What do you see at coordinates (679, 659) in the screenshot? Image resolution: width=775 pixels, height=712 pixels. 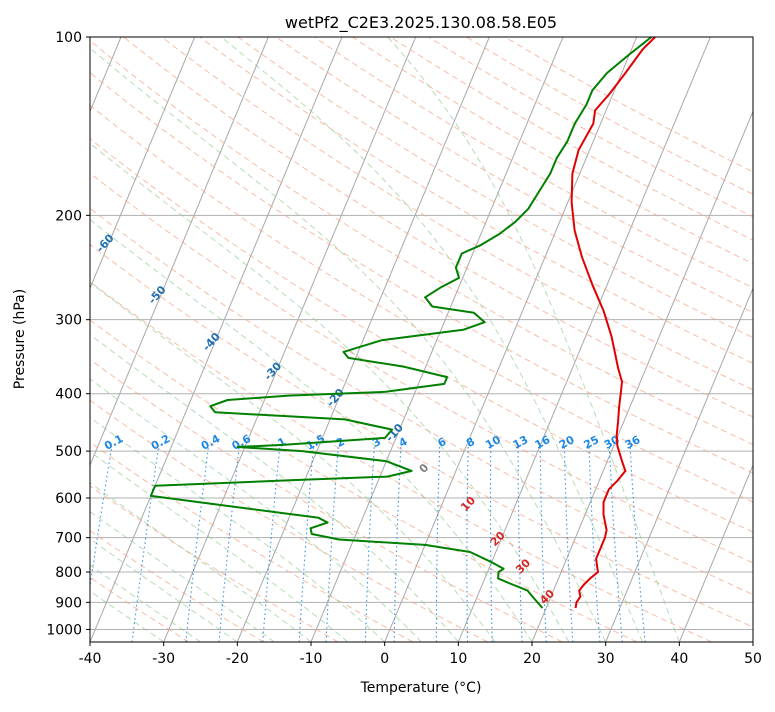 I see `x-tick-label: 40` at bounding box center [679, 659].